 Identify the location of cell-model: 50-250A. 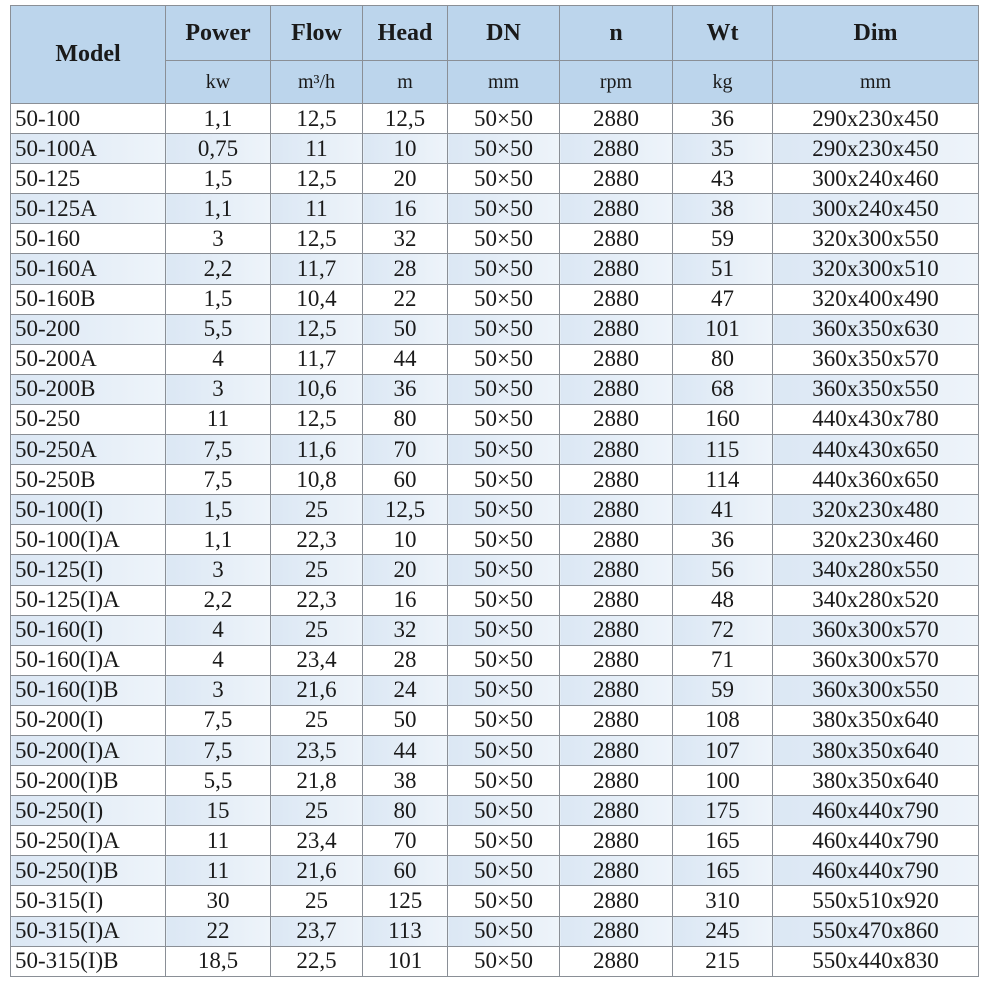
(88, 450).